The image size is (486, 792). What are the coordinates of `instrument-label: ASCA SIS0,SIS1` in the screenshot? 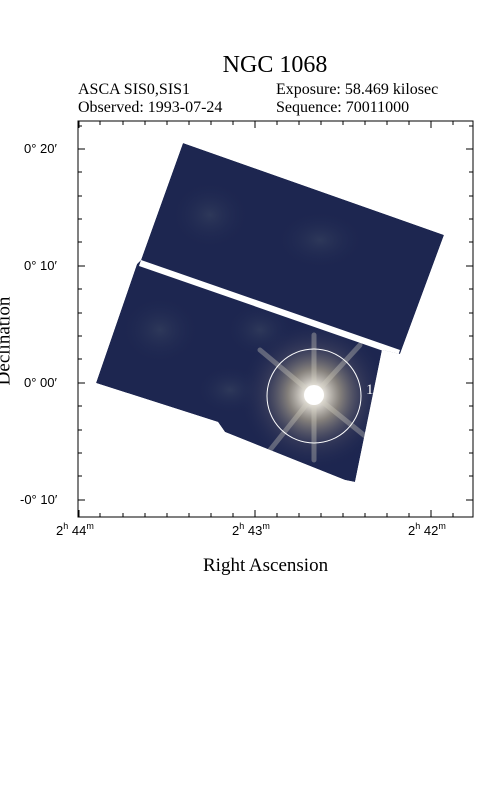 It's located at (134, 89).